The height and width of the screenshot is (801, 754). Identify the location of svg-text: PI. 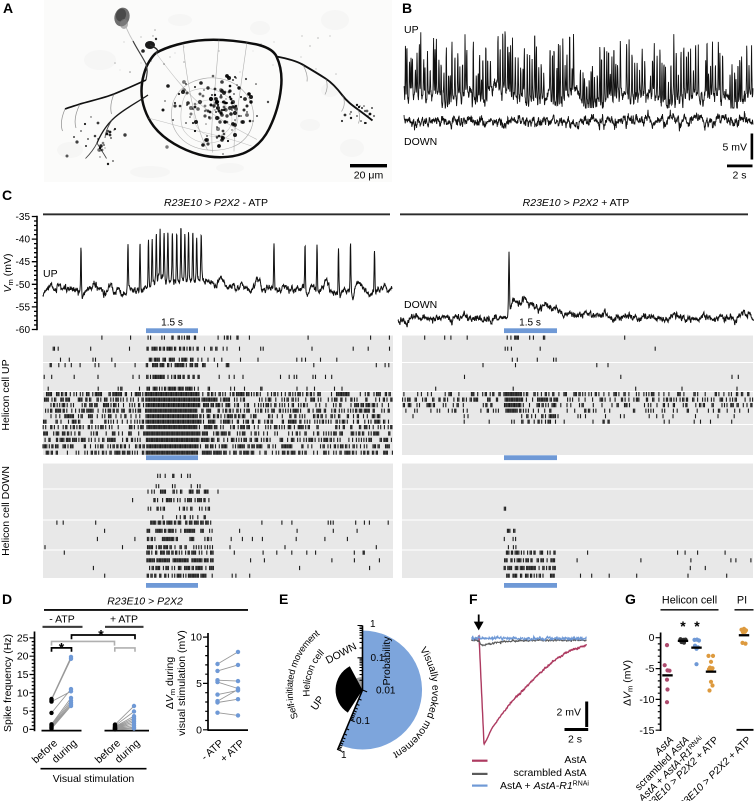
(742, 601).